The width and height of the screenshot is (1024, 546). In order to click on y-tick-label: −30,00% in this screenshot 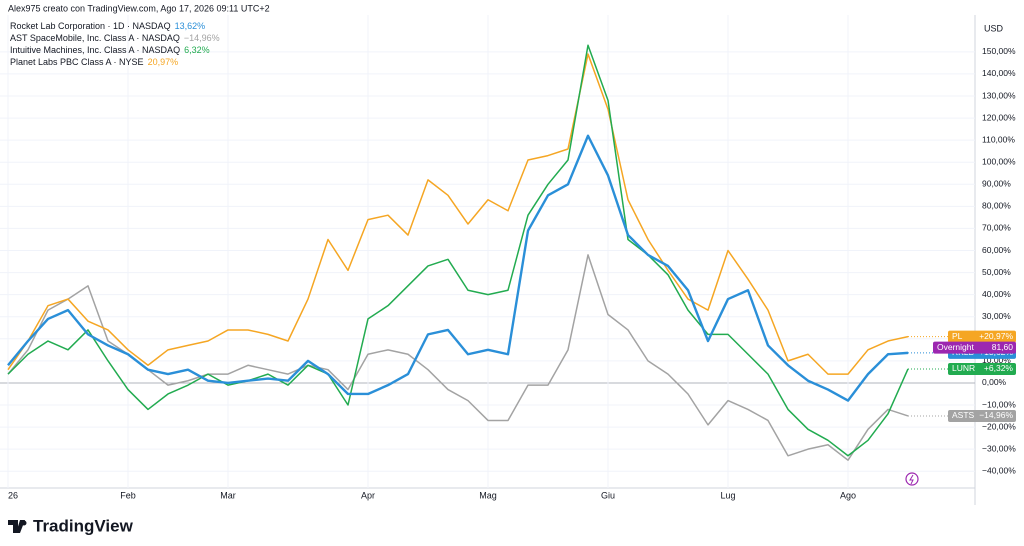, I will do `click(999, 448)`.